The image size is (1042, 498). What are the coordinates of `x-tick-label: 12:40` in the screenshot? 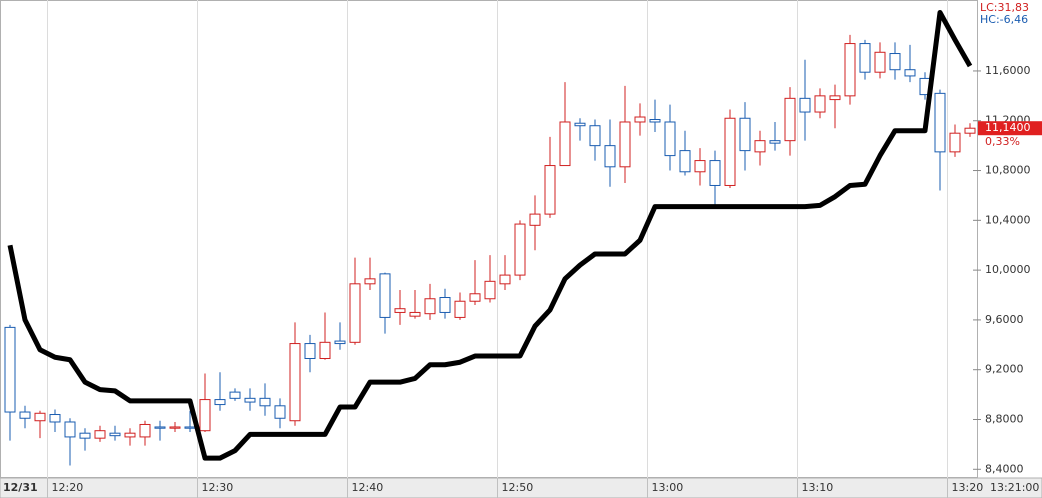 It's located at (368, 487).